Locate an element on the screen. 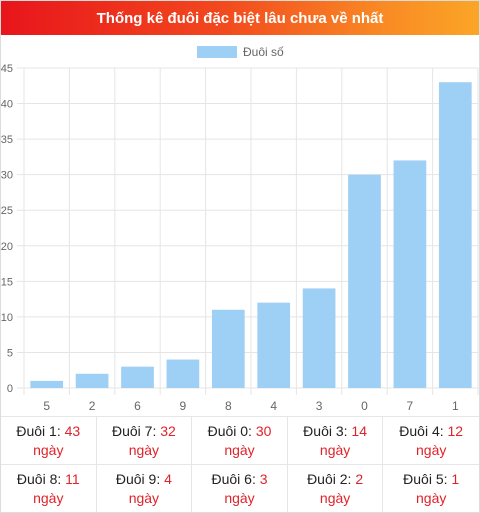 This screenshot has height=513, width=480. stat-line: Đuôi 0: 30 is located at coordinates (240, 431).